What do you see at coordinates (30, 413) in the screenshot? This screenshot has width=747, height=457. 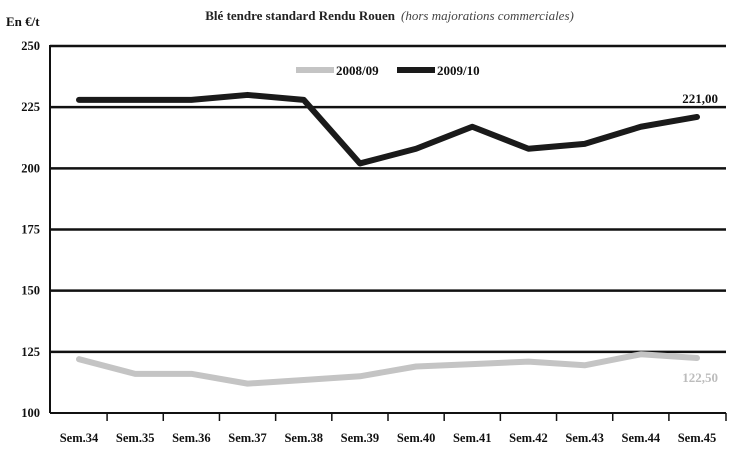 I see `y-tick-label: 100` at bounding box center [30, 413].